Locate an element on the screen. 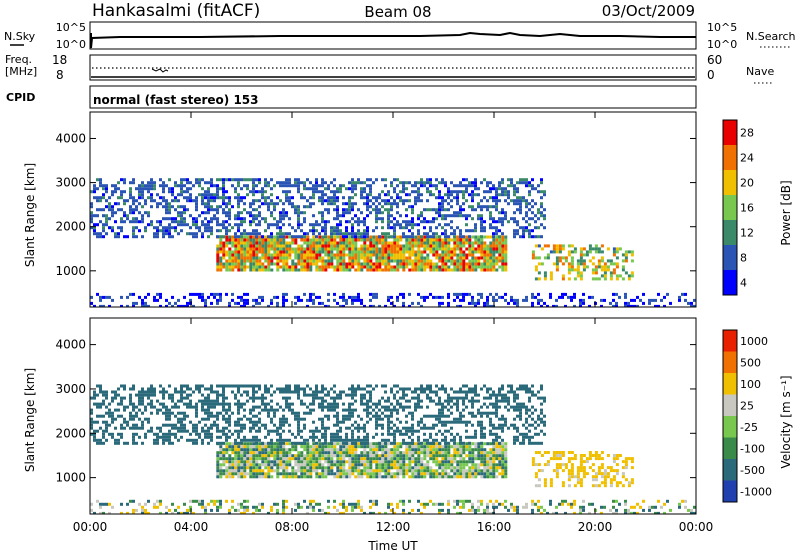  date-title: 03/Oct/2009 is located at coordinates (648, 11).